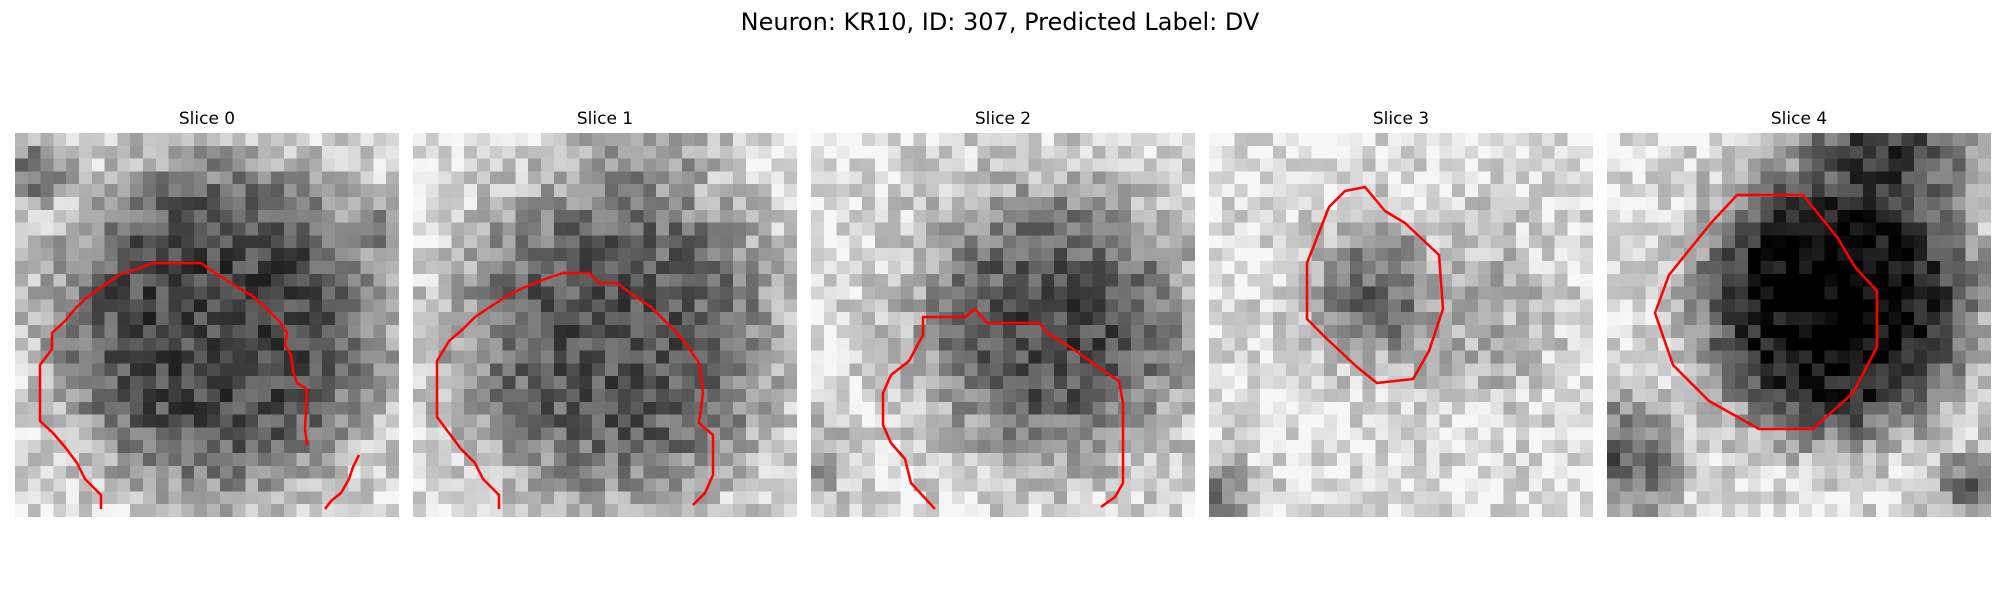 This screenshot has height=600, width=2000. I want to click on slice-title: Slice 2, so click(1003, 119).